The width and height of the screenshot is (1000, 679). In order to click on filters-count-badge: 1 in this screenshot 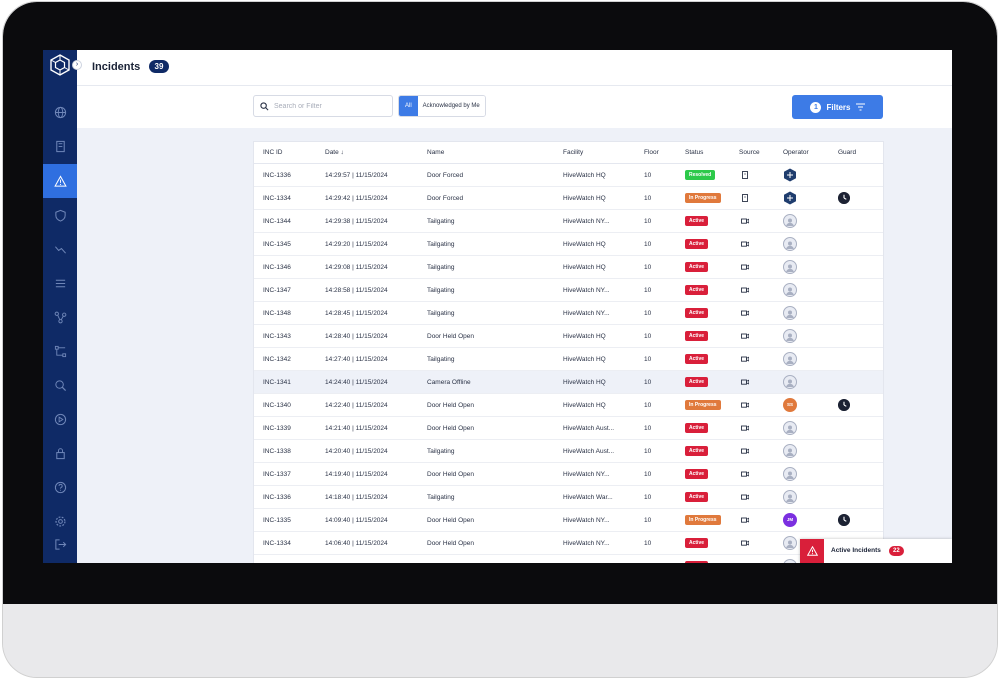, I will do `click(816, 107)`.